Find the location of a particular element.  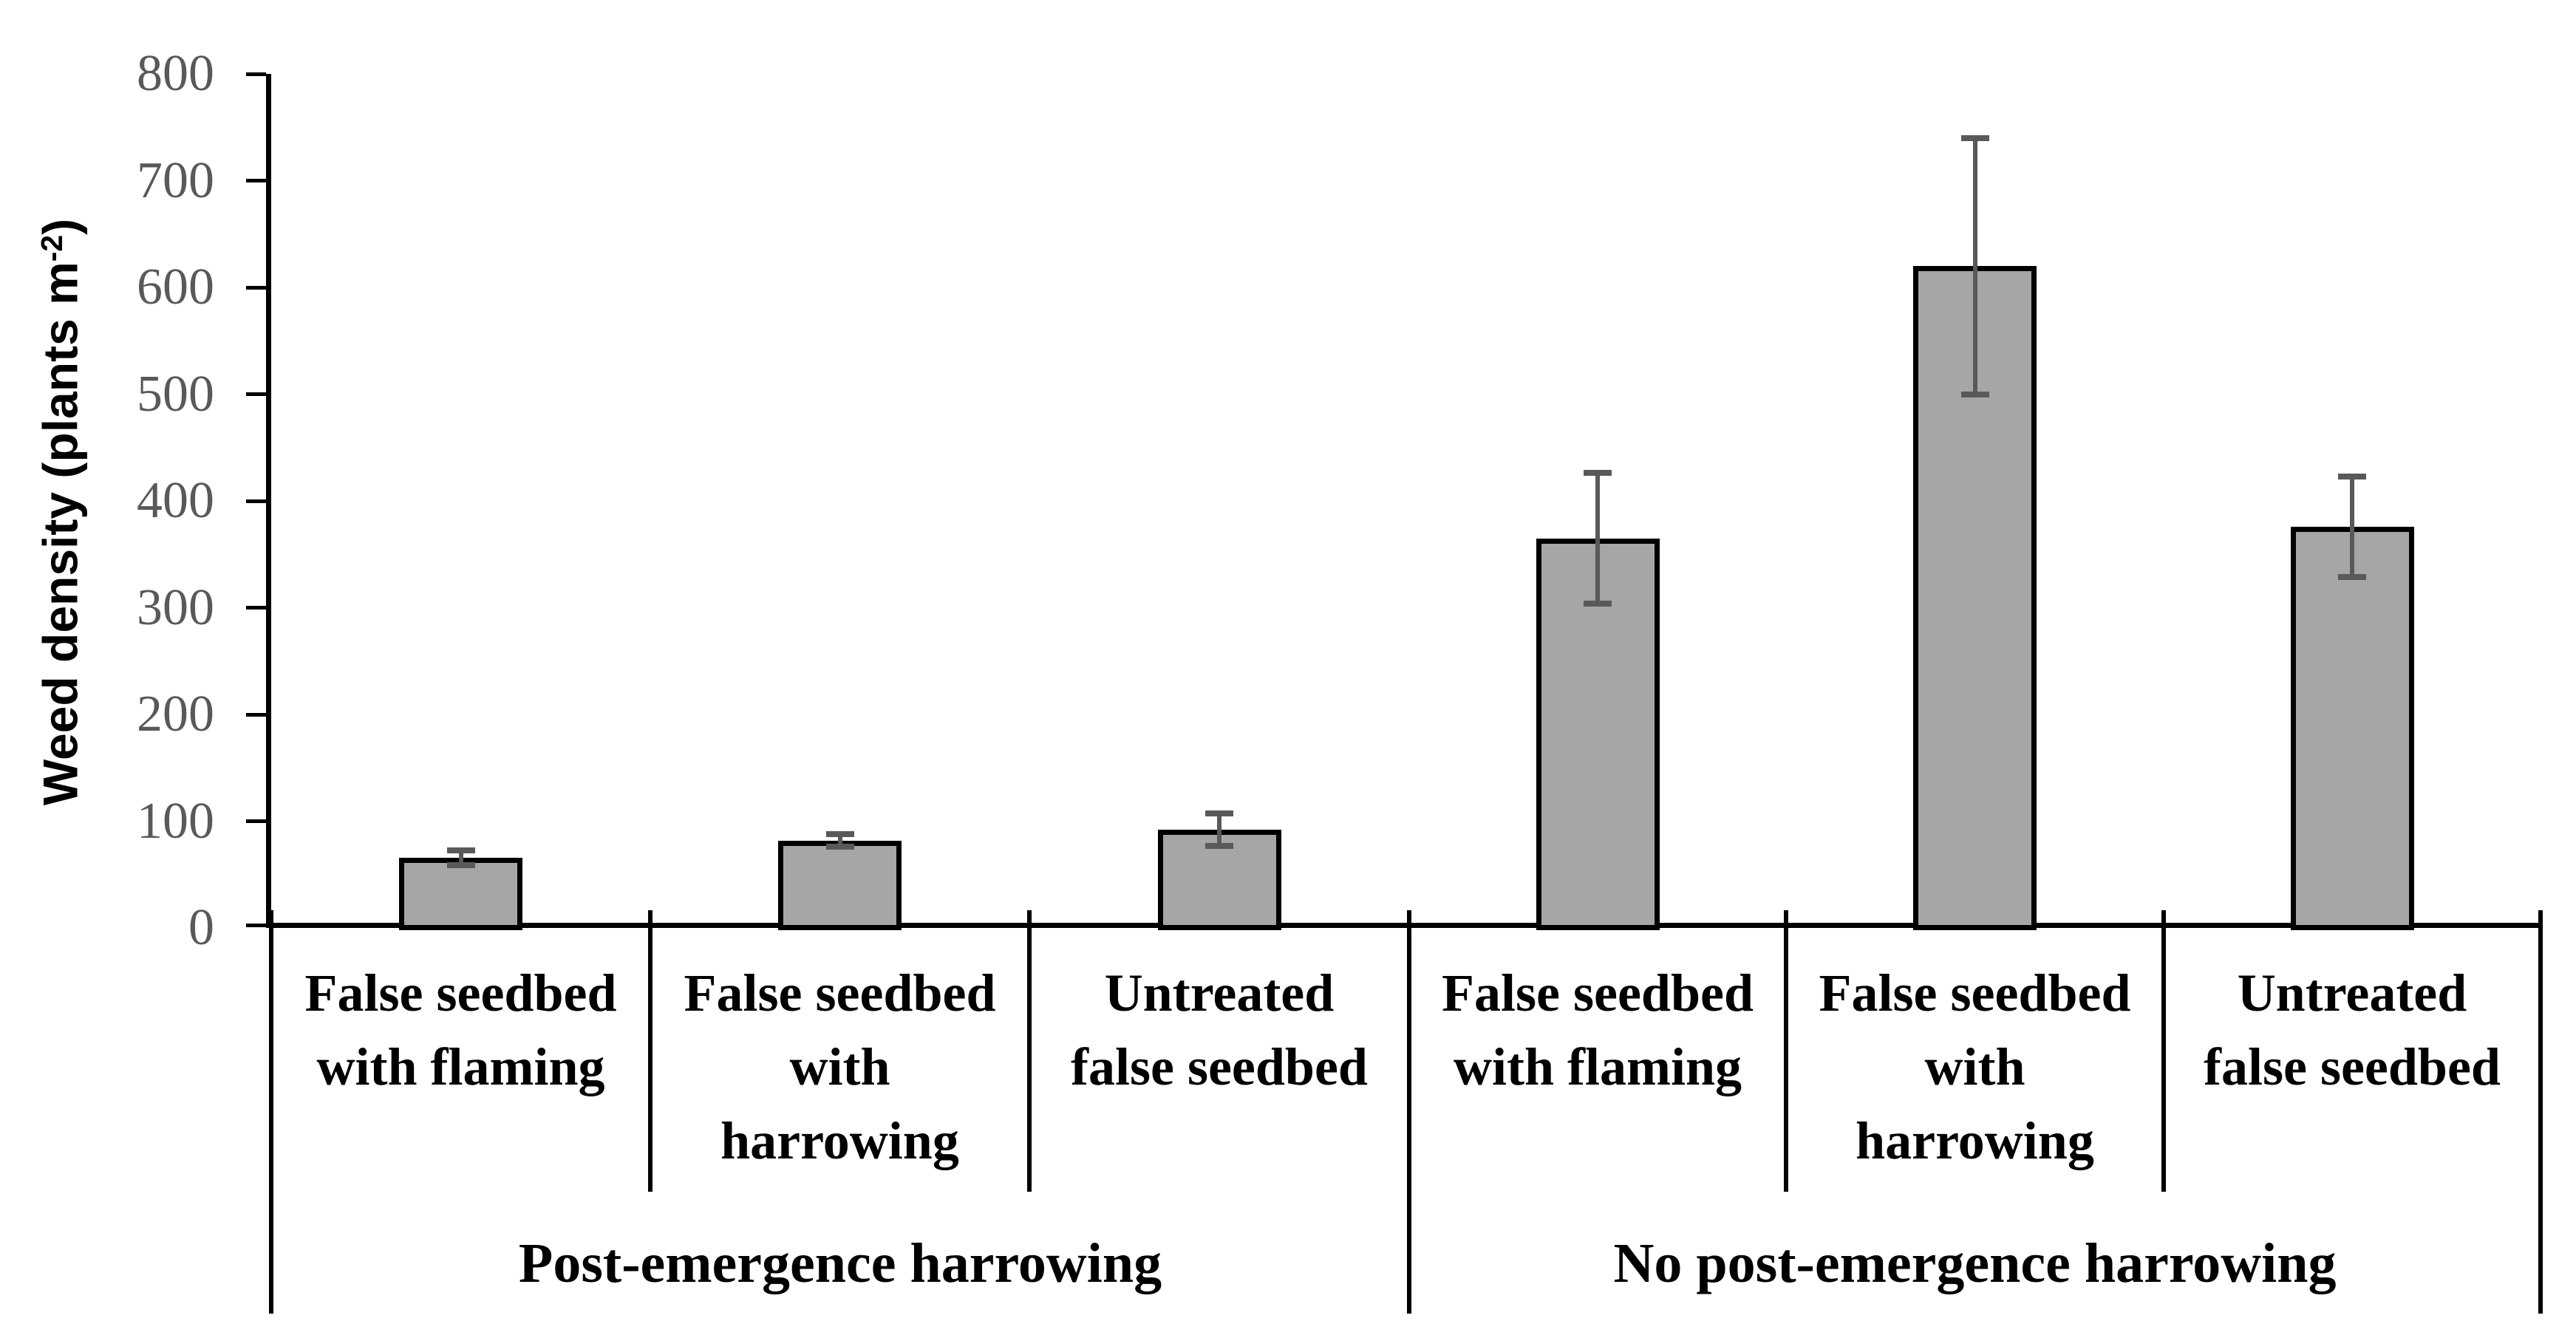

group-separator is located at coordinates (1409, 1112).